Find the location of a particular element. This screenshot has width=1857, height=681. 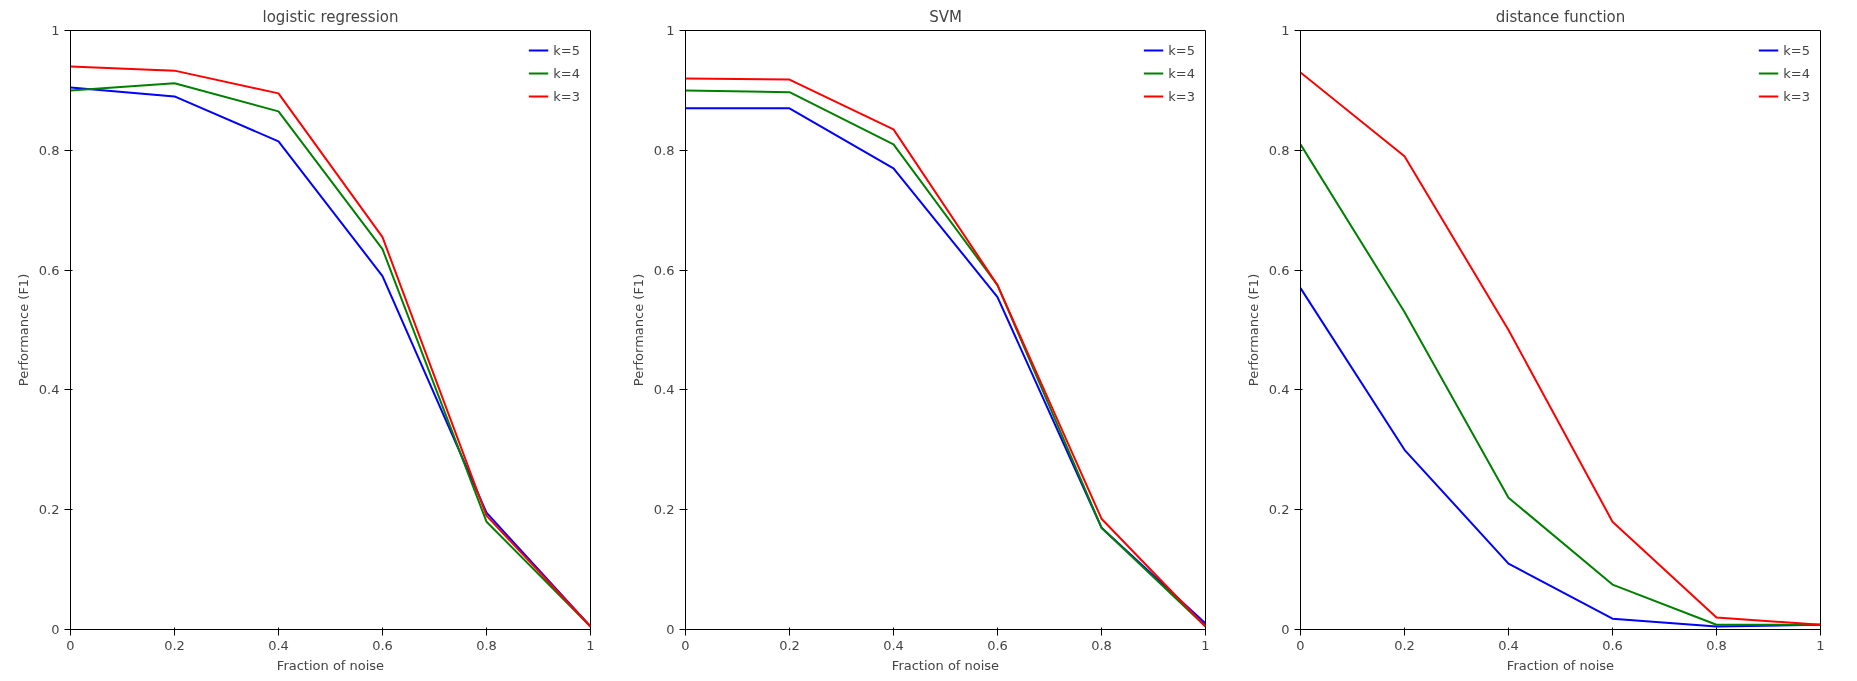

chart-title: distance function is located at coordinates (1560, 16).